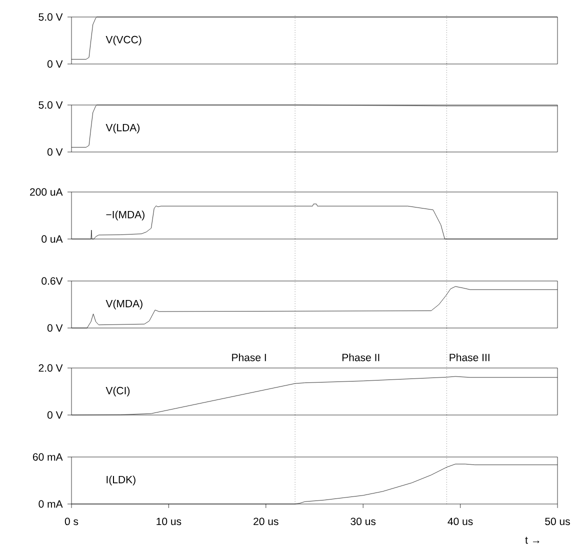  What do you see at coordinates (121, 481) in the screenshot?
I see `series-label: I(LDK)` at bounding box center [121, 481].